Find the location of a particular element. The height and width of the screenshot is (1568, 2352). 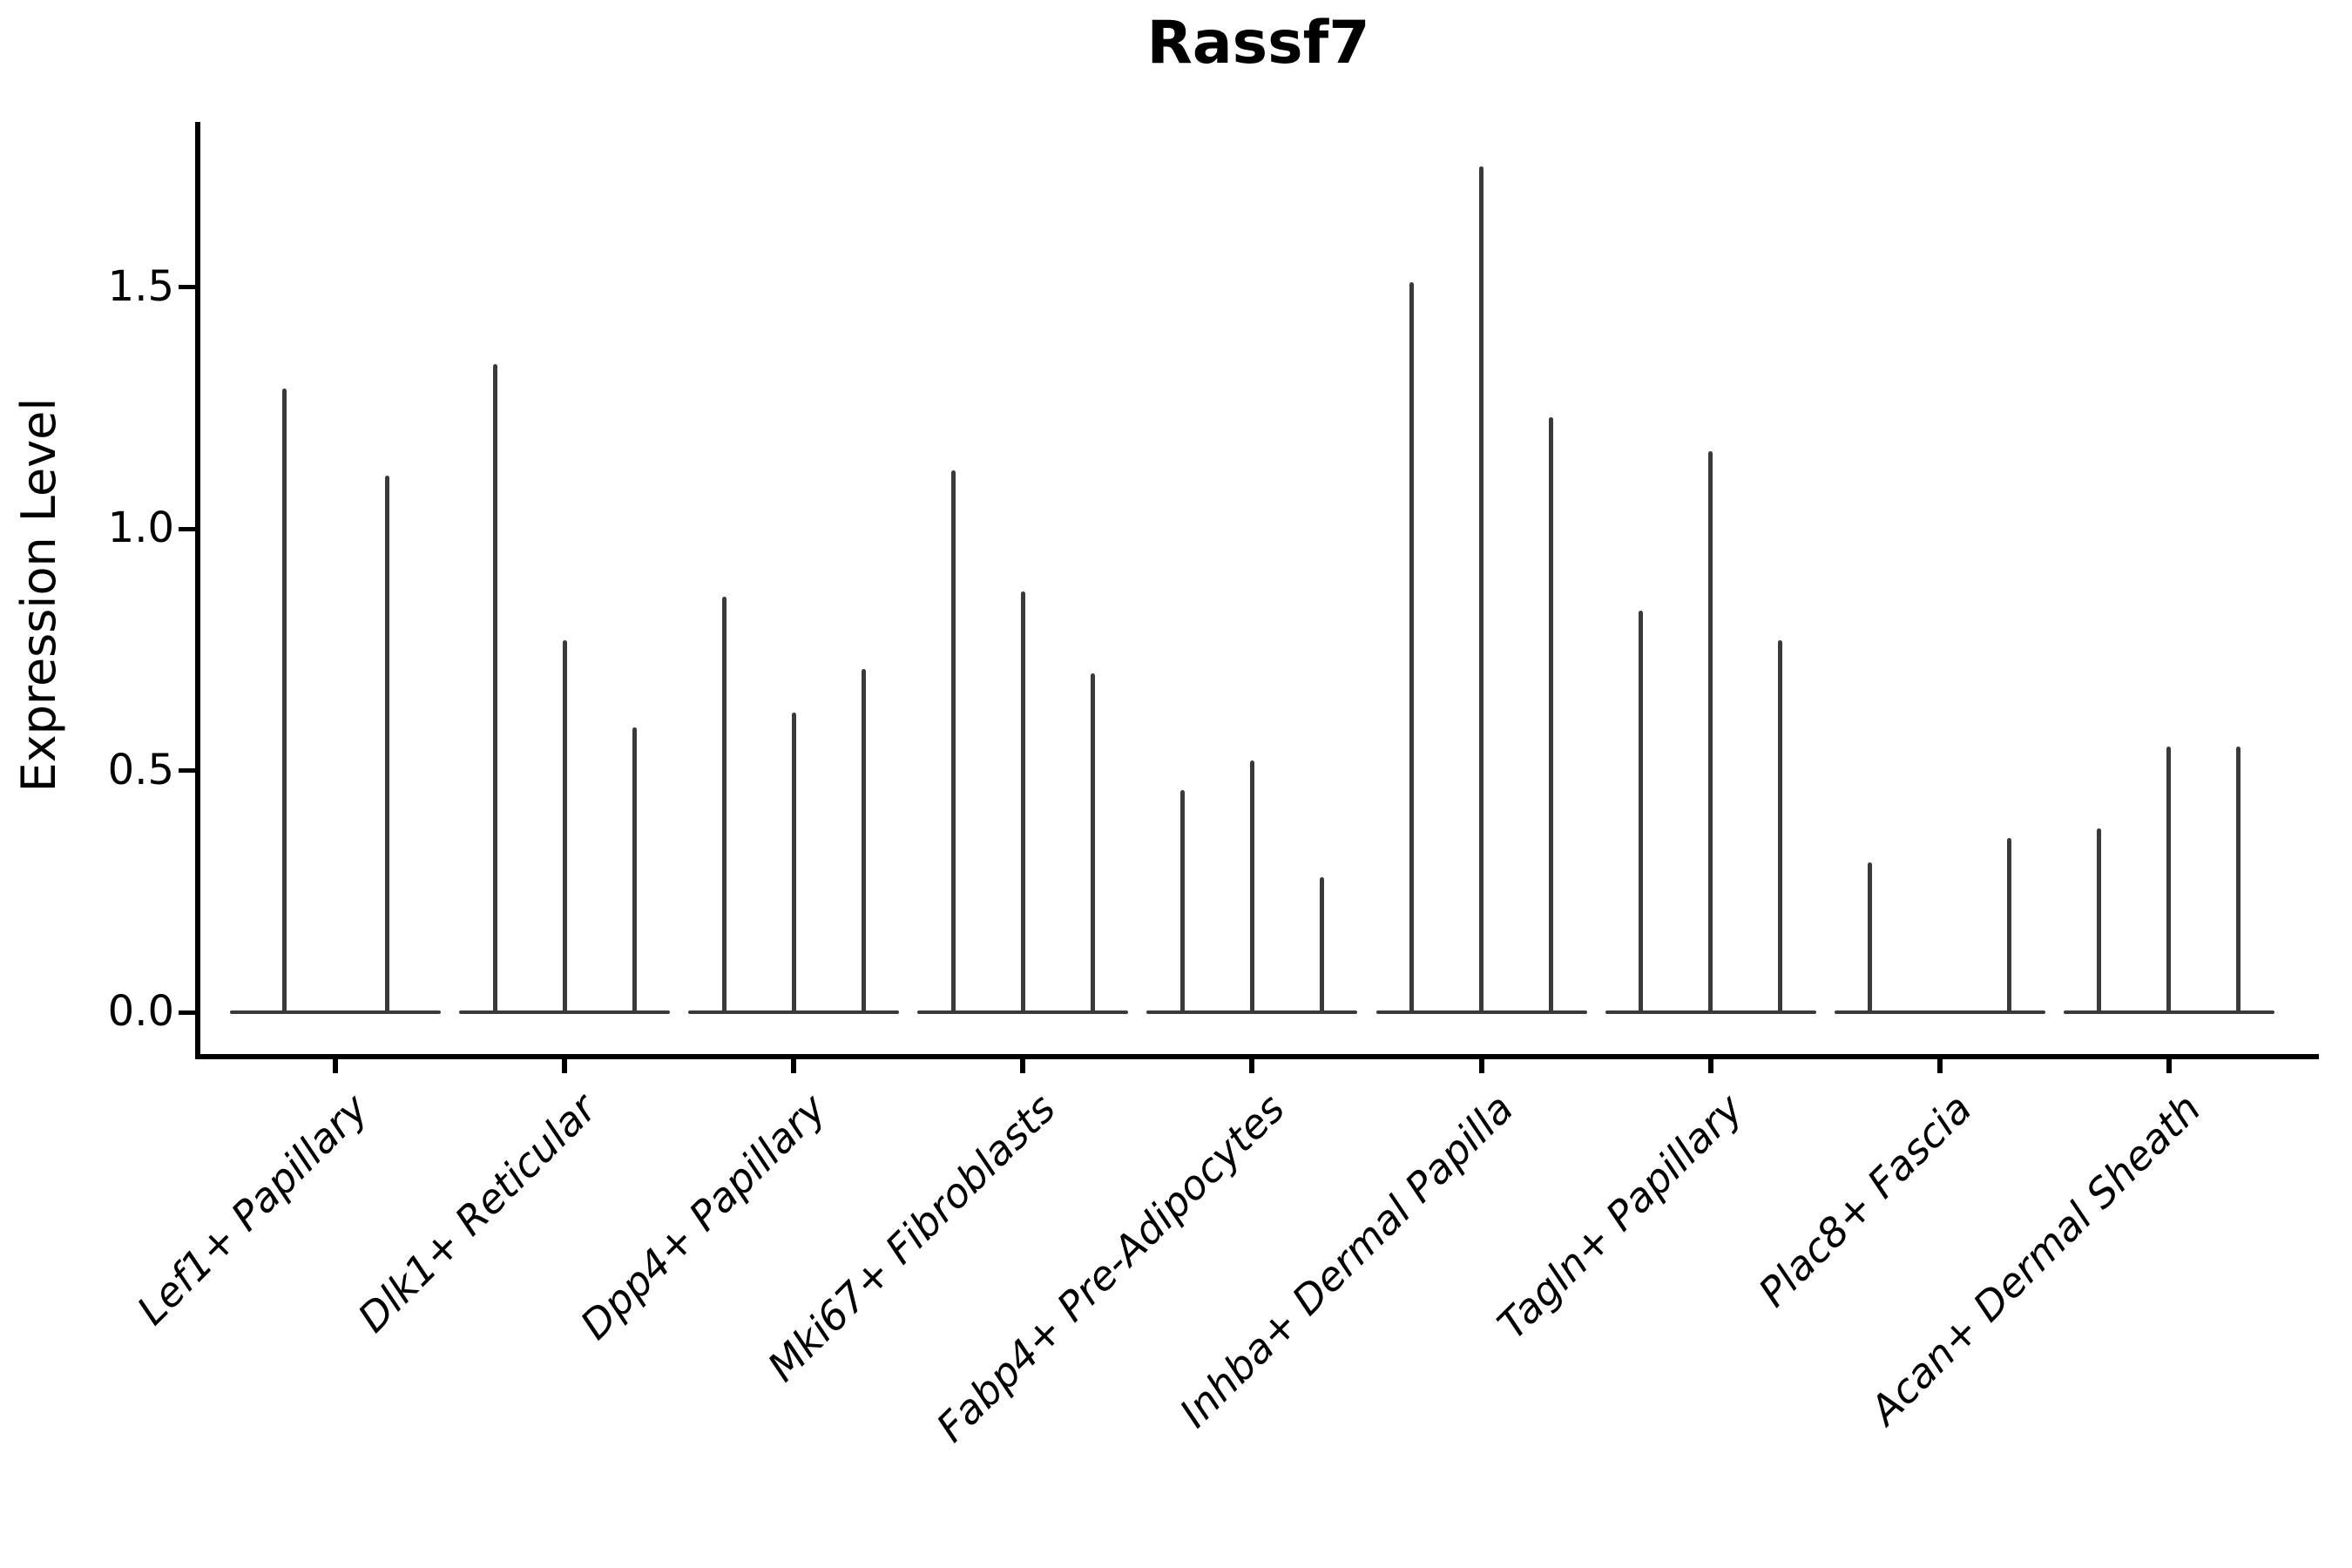

x-tick-label: Lef1+ Papillary is located at coordinates (252, 1210).